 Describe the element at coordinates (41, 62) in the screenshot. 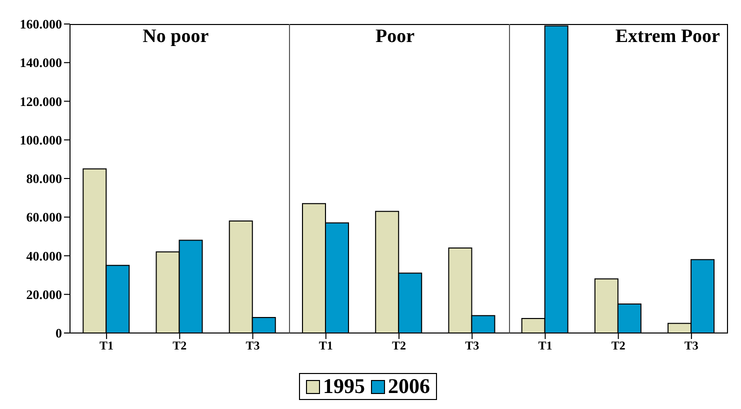

I see `y-tick-label: 140.000` at that location.